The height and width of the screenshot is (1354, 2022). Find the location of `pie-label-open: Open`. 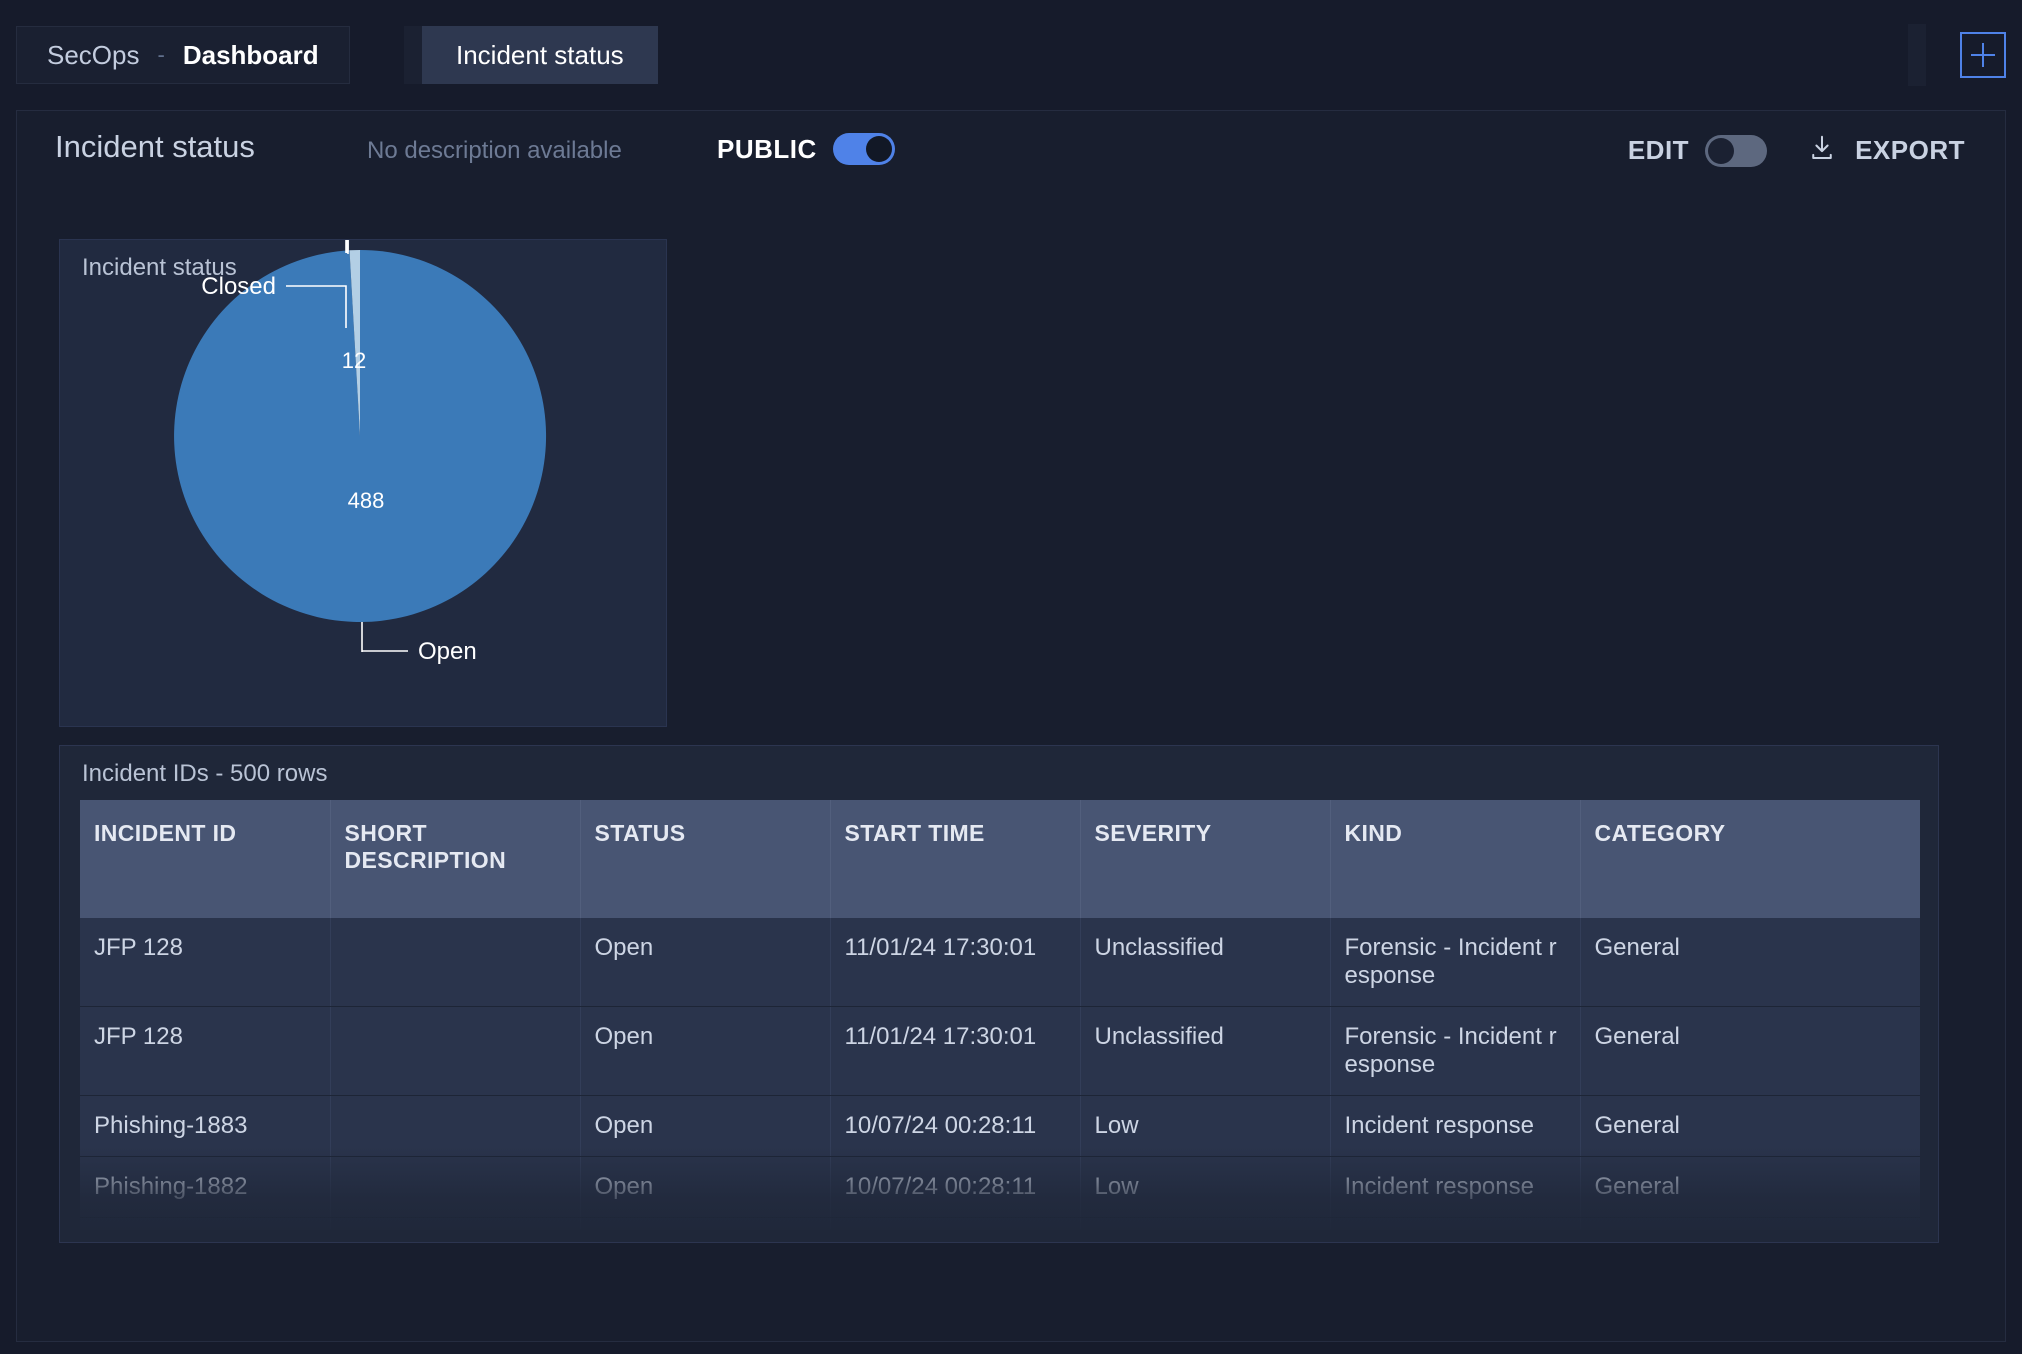

pie-label-open: Open is located at coordinates (447, 651).